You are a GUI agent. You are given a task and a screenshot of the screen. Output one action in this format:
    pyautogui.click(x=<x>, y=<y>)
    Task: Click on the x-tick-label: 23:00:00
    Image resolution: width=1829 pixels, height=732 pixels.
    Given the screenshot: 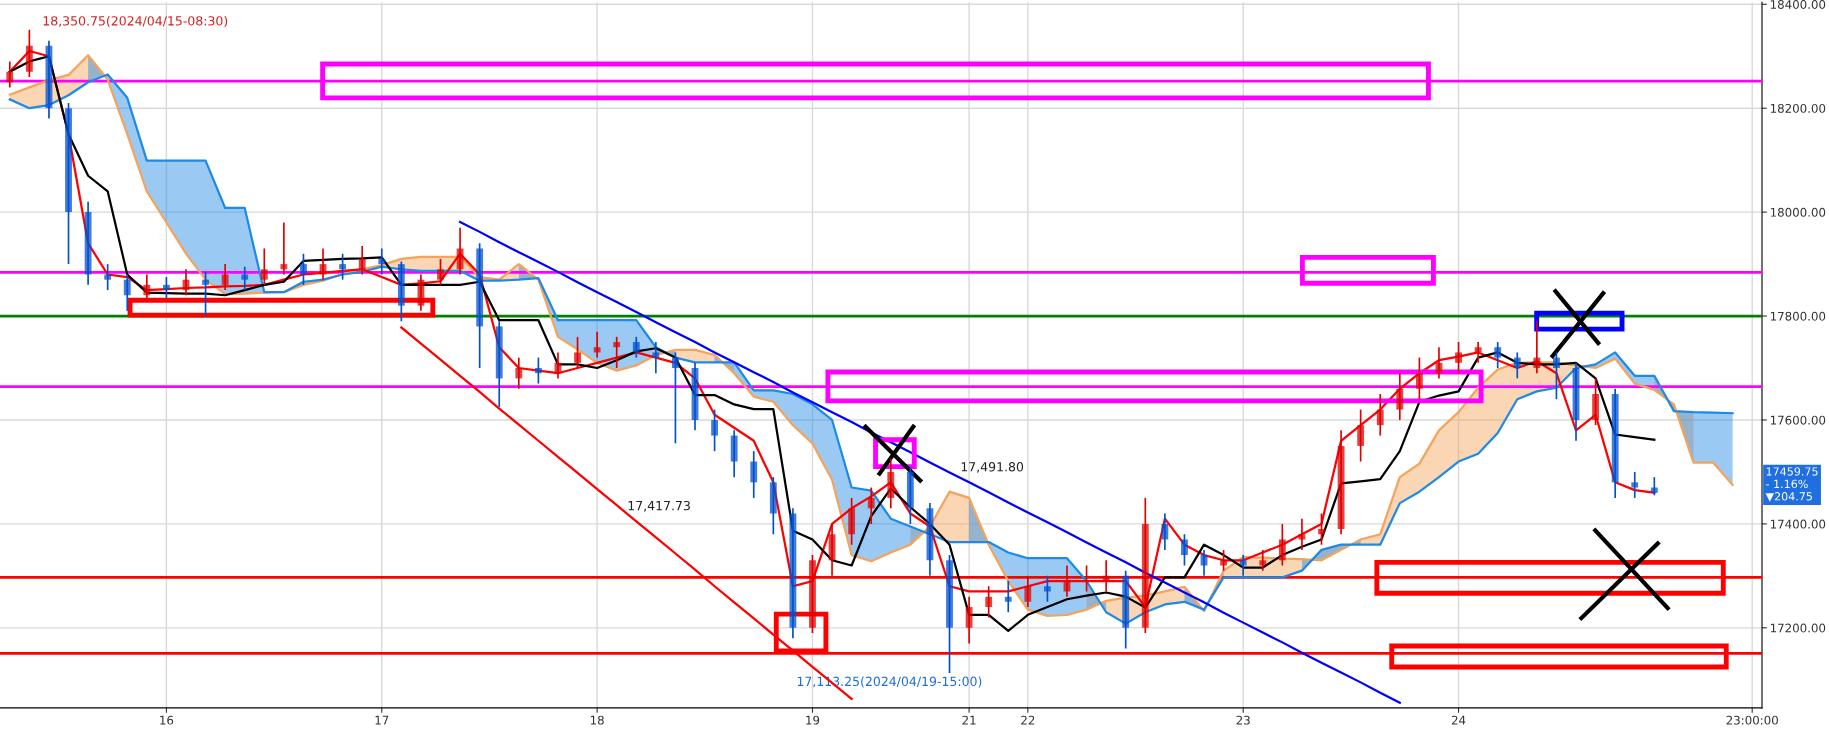 What is the action you would take?
    pyautogui.click(x=1752, y=720)
    